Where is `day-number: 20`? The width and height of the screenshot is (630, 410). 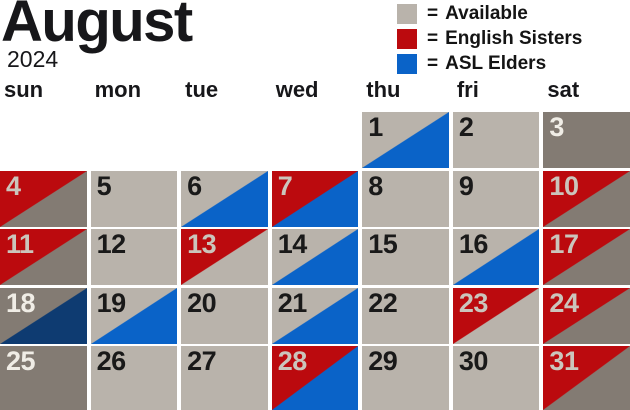
day-number: 20 is located at coordinates (202, 302).